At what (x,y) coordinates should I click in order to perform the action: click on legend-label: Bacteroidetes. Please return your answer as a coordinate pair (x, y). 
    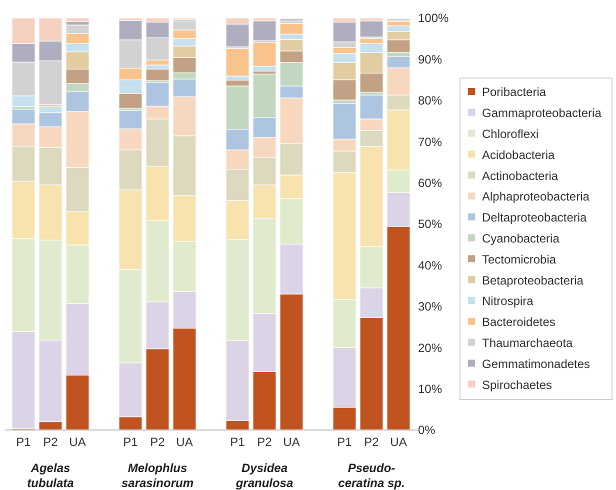
    Looking at the image, I should click on (519, 322).